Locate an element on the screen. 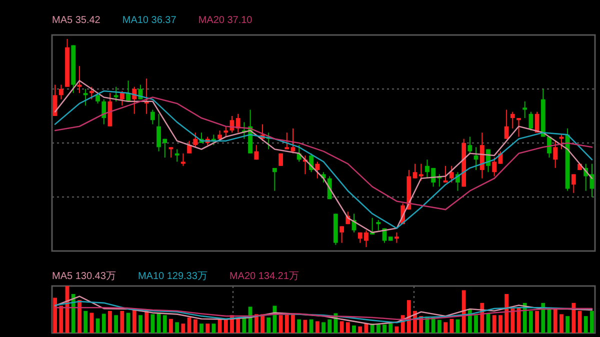  text: MA5 35.42 is located at coordinates (76, 20).